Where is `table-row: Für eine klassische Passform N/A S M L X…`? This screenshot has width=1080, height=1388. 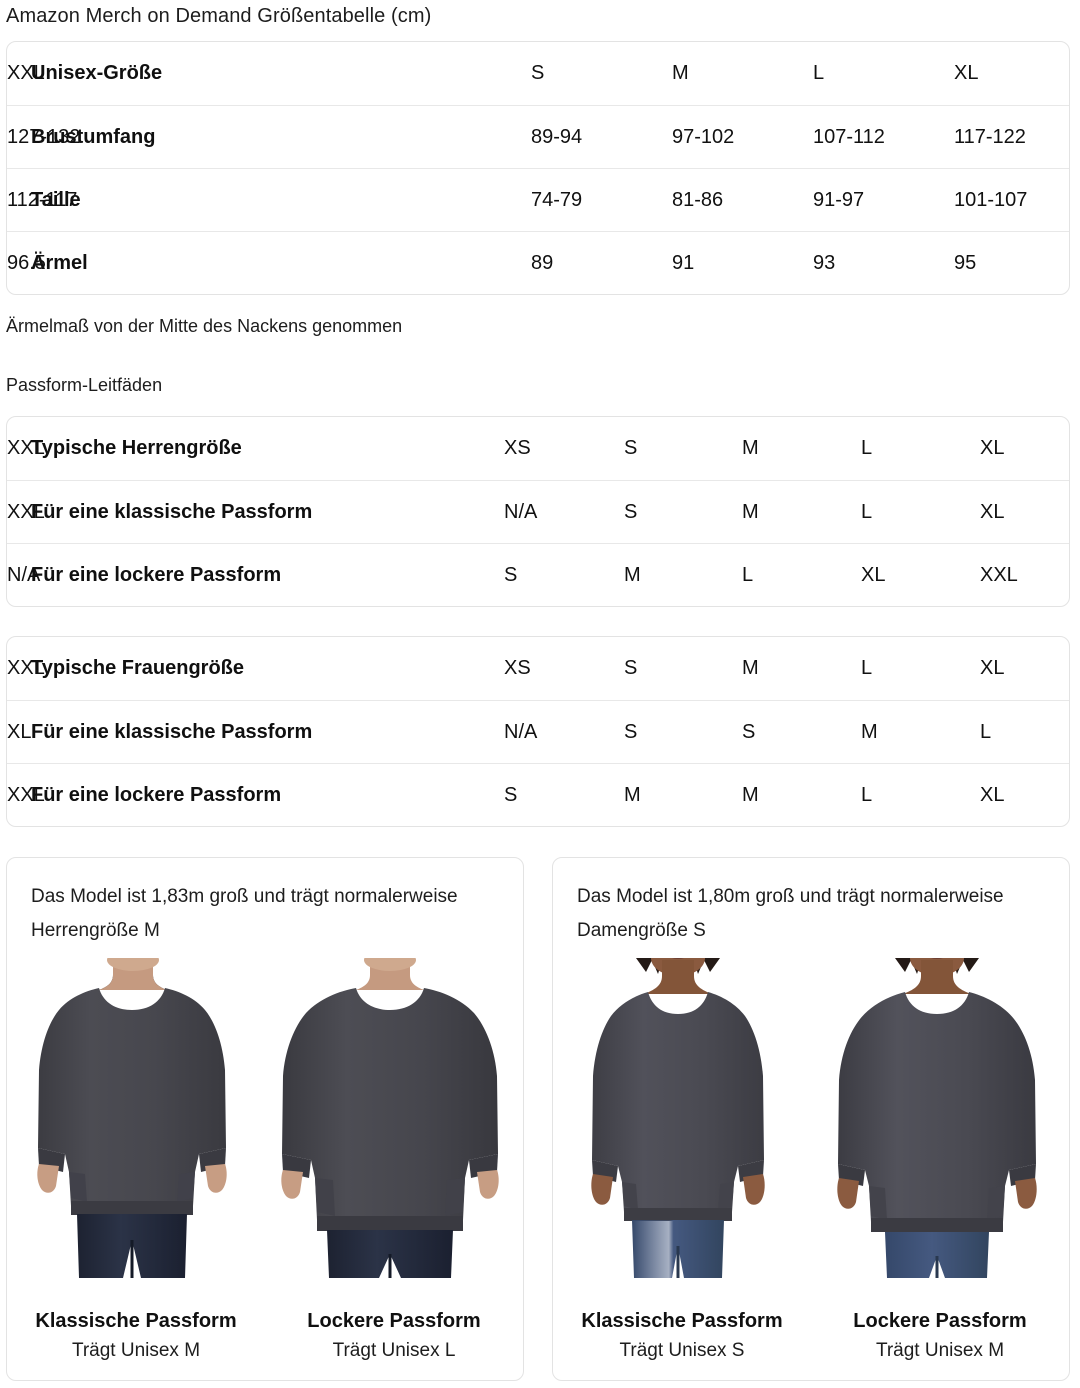
table-row: Für eine klassische Passform N/A S M L X… is located at coordinates (538, 511).